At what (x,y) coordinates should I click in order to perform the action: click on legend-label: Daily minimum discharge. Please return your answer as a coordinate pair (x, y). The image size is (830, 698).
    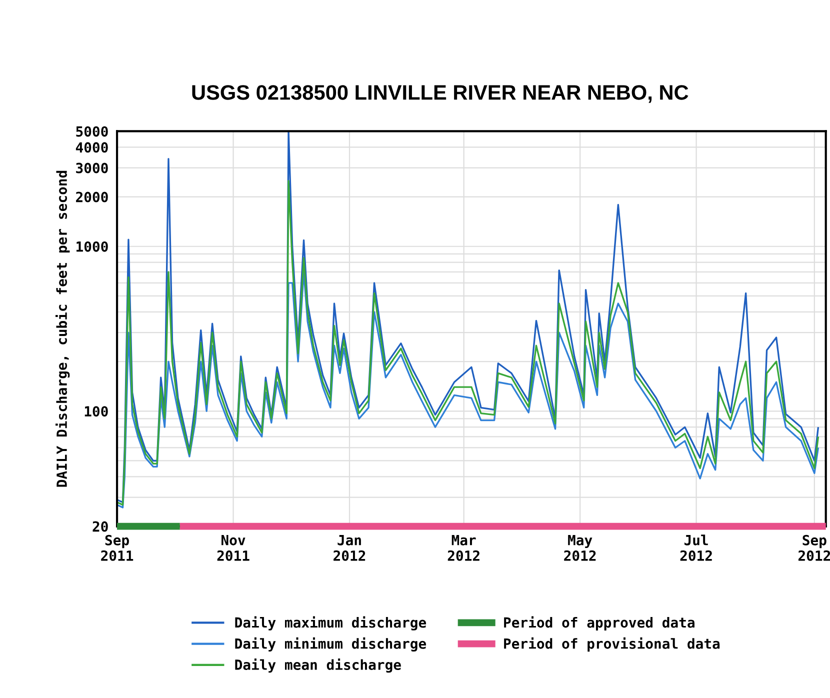
    Looking at the image, I should click on (330, 644).